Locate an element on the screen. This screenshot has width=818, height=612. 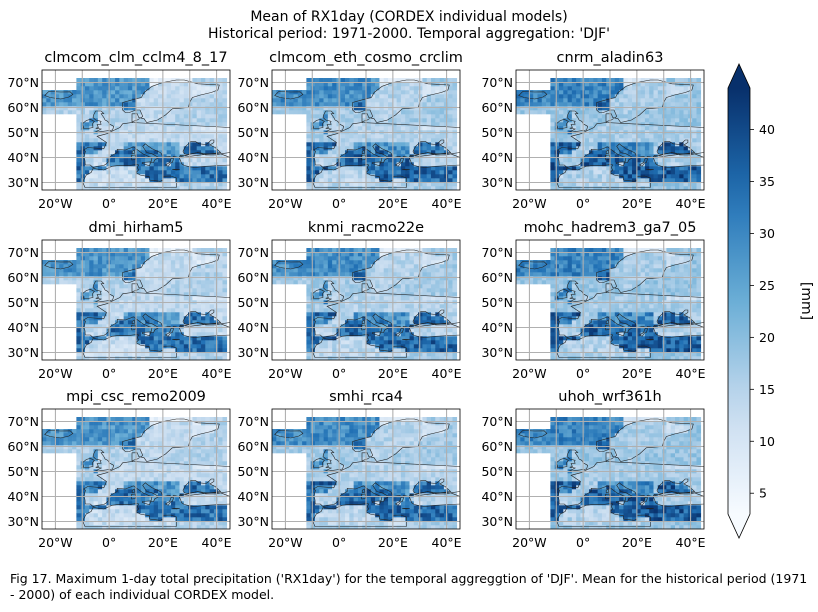
colorbar-scale is located at coordinates (739, 301).